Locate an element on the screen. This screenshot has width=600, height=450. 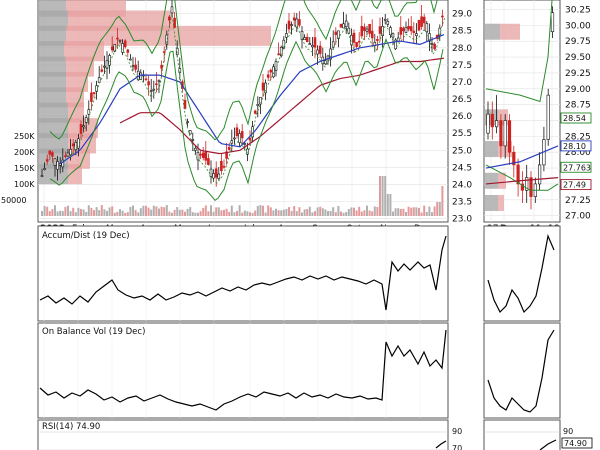
obv-frame is located at coordinates (243, 370).